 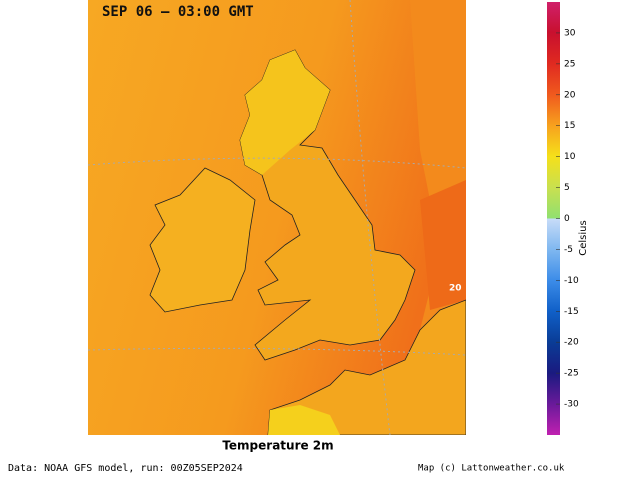 What do you see at coordinates (568, 250) in the screenshot?
I see `colorbar-tick-label: -5` at bounding box center [568, 250].